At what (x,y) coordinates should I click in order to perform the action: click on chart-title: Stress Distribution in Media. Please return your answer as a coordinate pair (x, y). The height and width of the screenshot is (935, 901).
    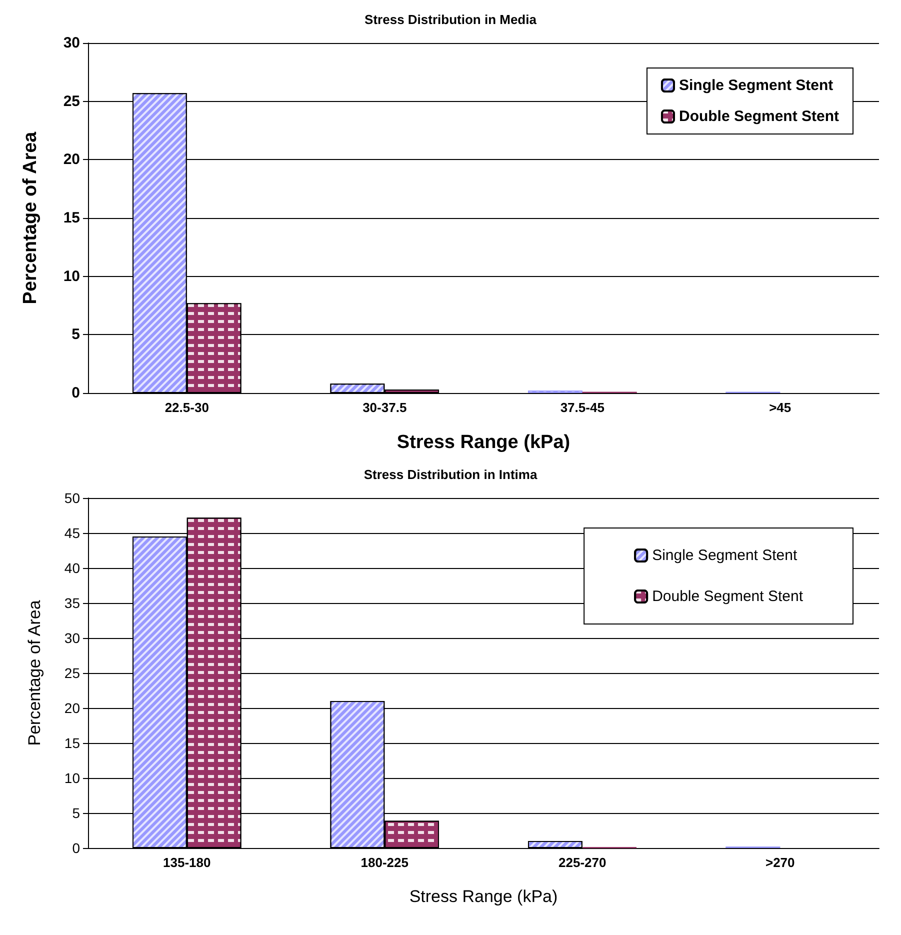
    Looking at the image, I should click on (451, 19).